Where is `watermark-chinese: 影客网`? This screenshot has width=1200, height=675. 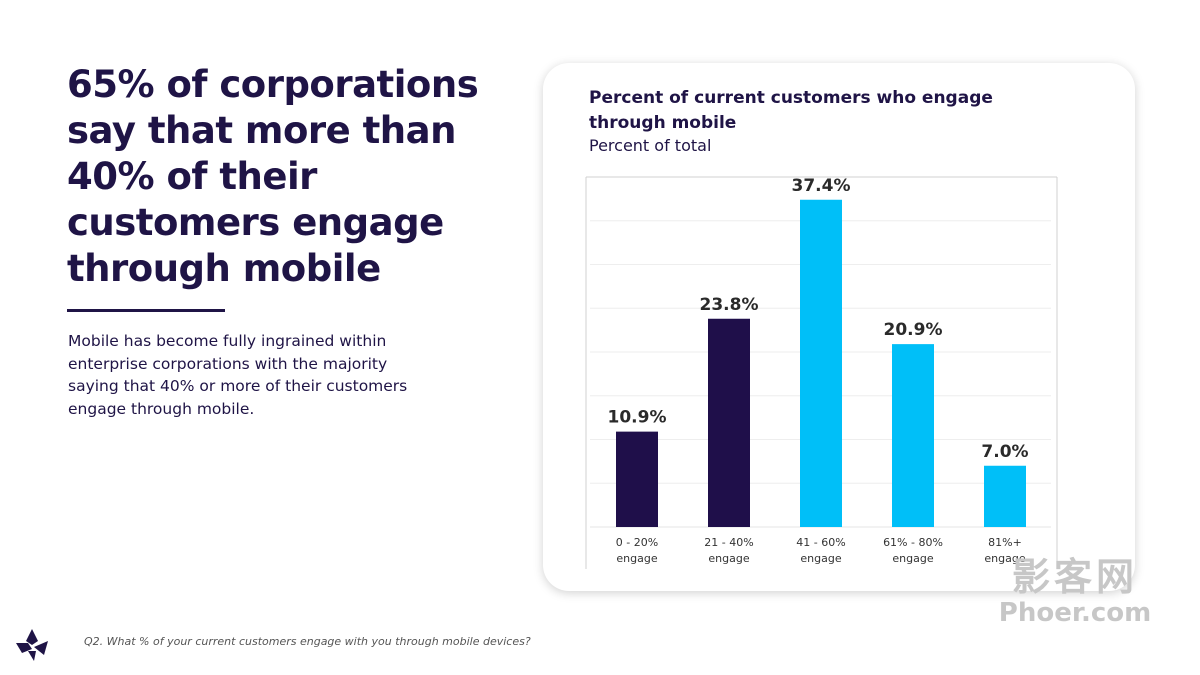
watermark-chinese: 影客网 is located at coordinates (1074, 577).